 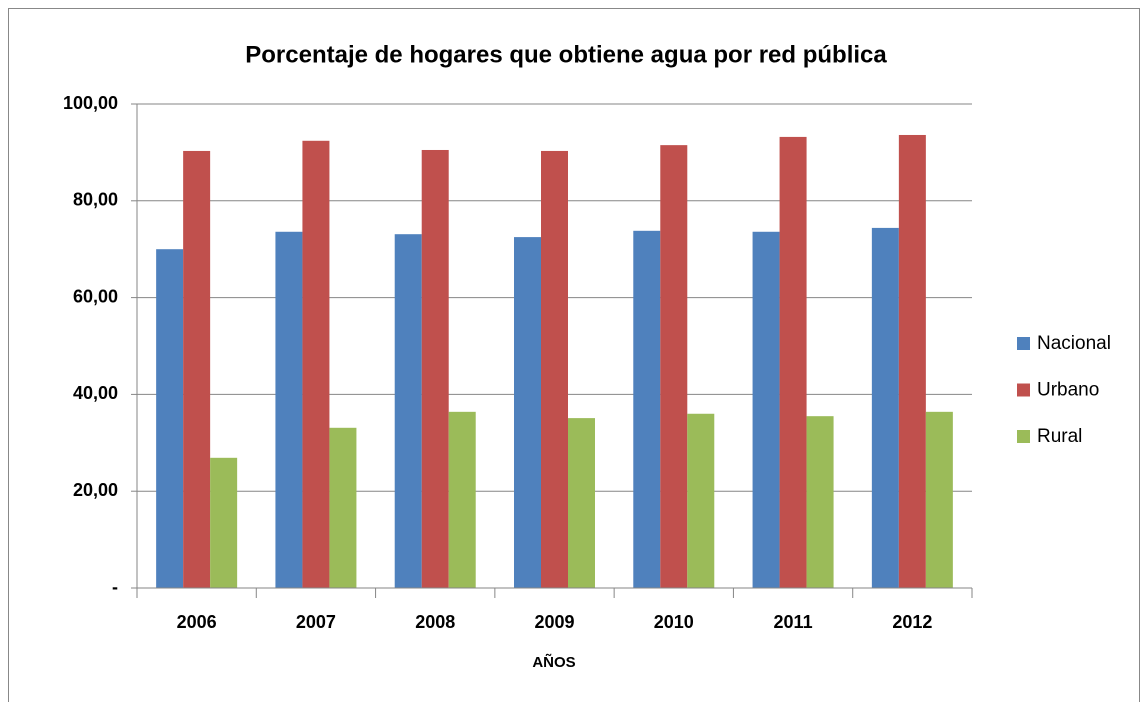 What do you see at coordinates (95, 490) in the screenshot?
I see `y-tick-label: 20,00` at bounding box center [95, 490].